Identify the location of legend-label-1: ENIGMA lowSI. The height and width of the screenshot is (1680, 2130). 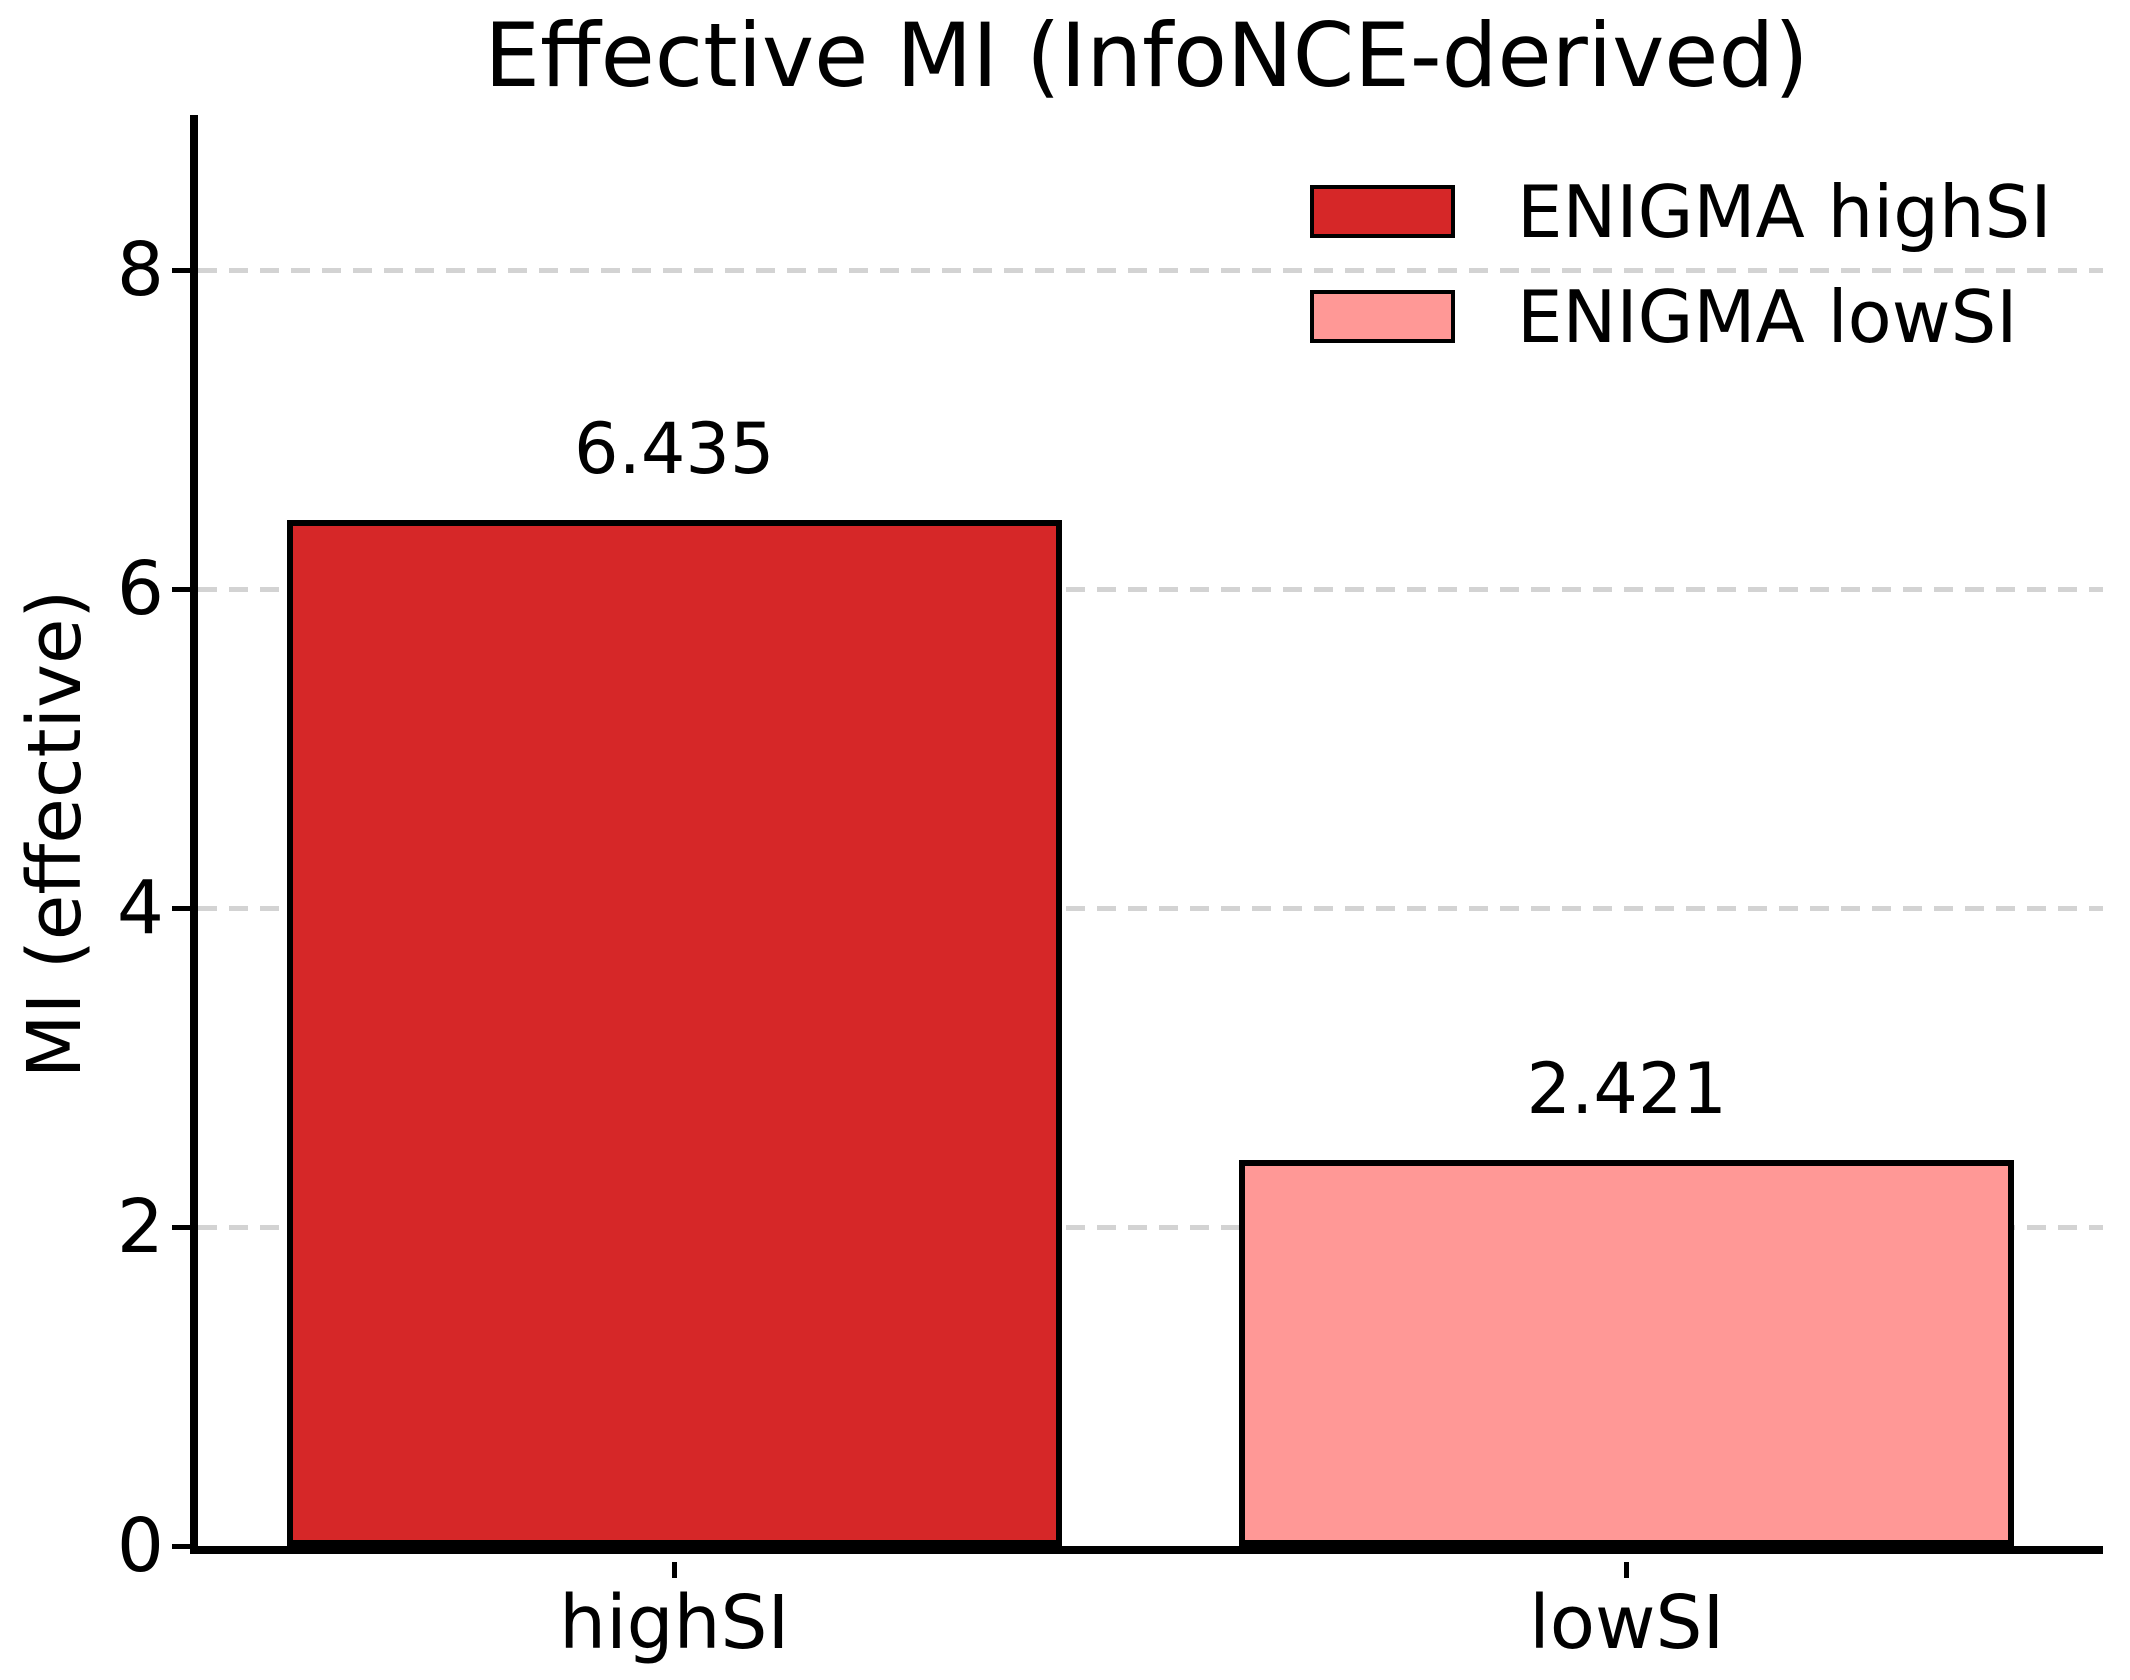
(1767, 316).